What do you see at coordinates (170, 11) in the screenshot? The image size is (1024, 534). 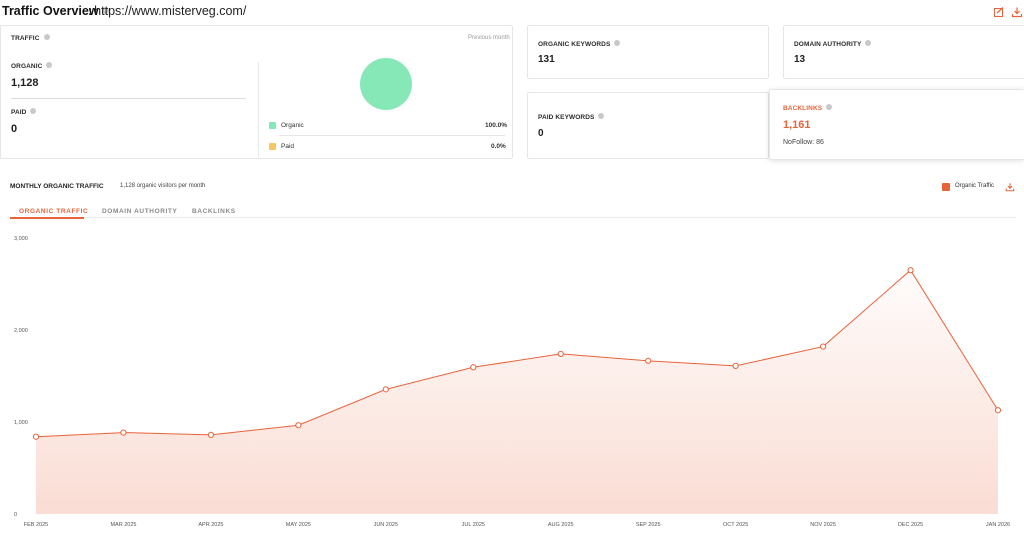 I see `url-text: https://www.misterveg.com/` at bounding box center [170, 11].